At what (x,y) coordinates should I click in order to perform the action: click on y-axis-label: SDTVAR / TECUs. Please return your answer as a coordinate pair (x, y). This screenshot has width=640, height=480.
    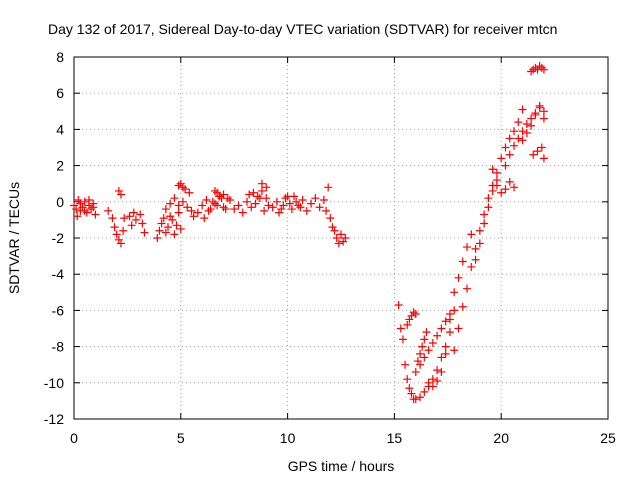
    Looking at the image, I should click on (14, 238).